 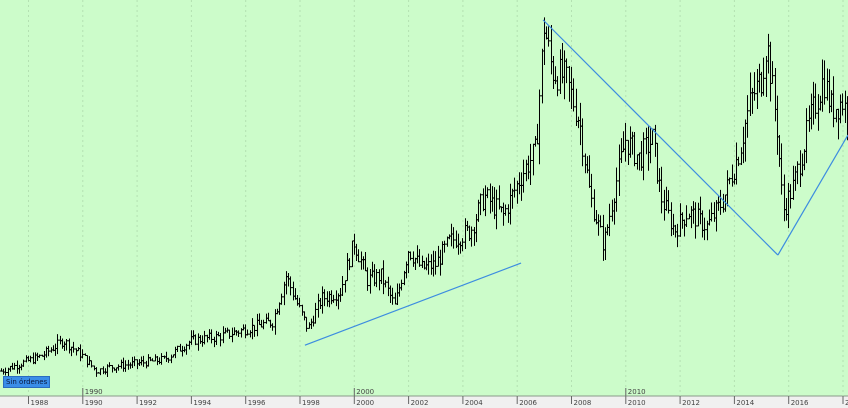 What do you see at coordinates (583, 403) in the screenshot?
I see `x-tick-label: 2008` at bounding box center [583, 403].